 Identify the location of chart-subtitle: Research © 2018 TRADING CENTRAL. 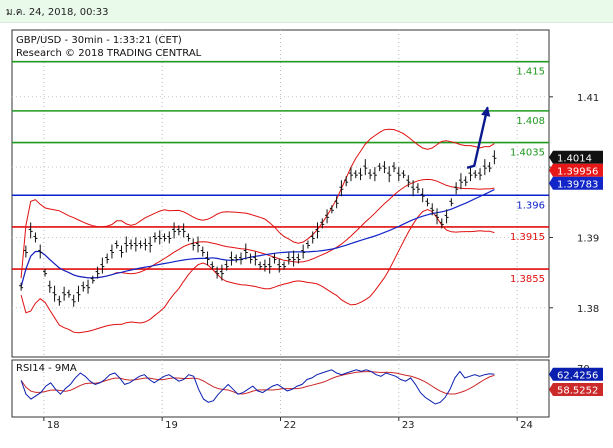
(109, 53).